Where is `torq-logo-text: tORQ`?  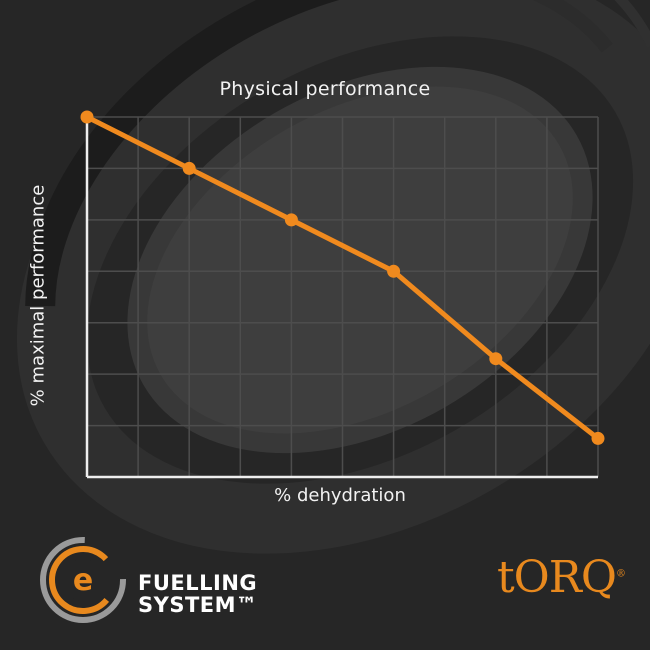 torq-logo-text: tORQ is located at coordinates (557, 577).